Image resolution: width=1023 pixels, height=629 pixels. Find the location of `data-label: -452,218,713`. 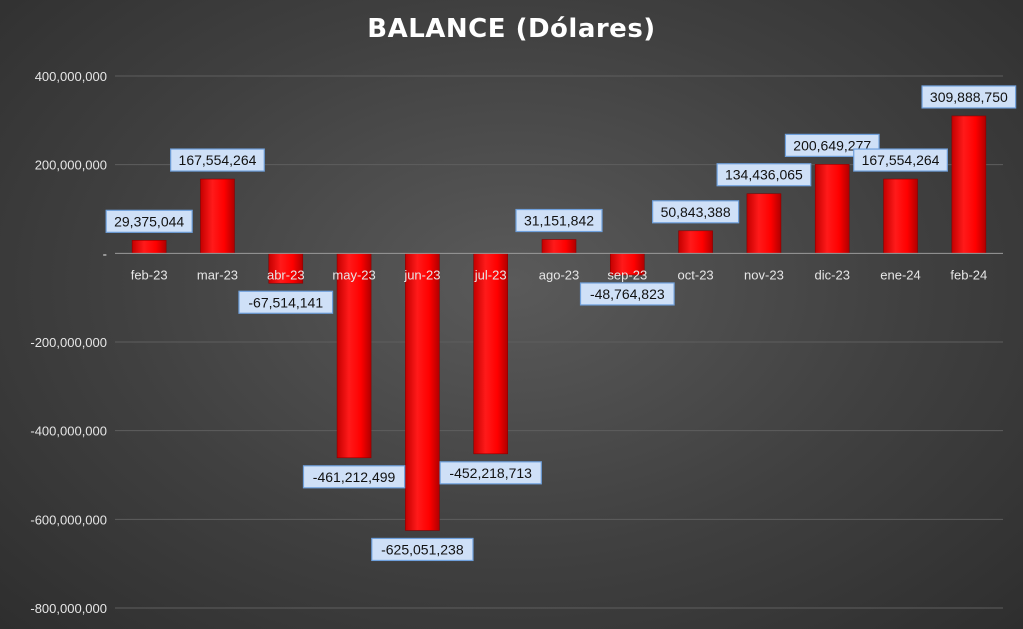

data-label: -452,218,713 is located at coordinates (490, 473).